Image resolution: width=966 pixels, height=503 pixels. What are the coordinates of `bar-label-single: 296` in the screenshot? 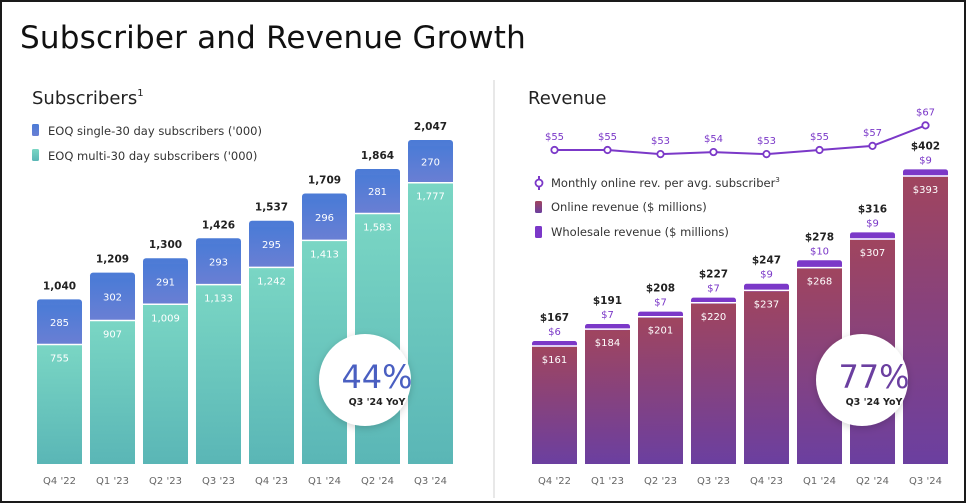 It's located at (324, 218).